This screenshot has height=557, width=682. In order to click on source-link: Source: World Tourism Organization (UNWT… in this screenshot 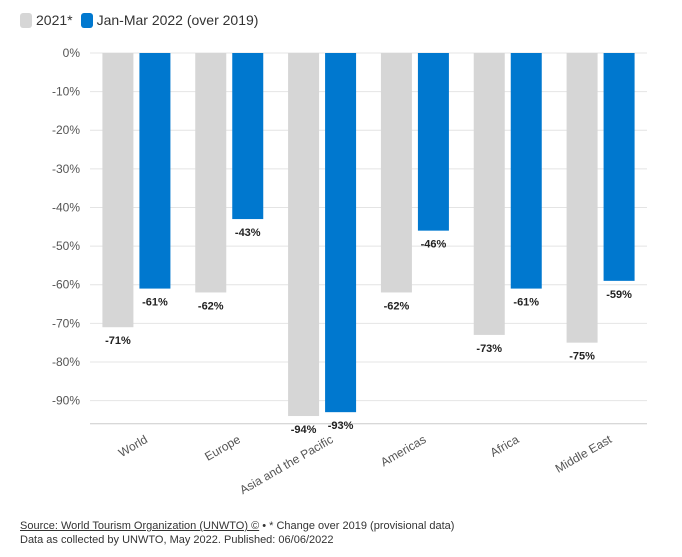, I will do `click(140, 526)`.